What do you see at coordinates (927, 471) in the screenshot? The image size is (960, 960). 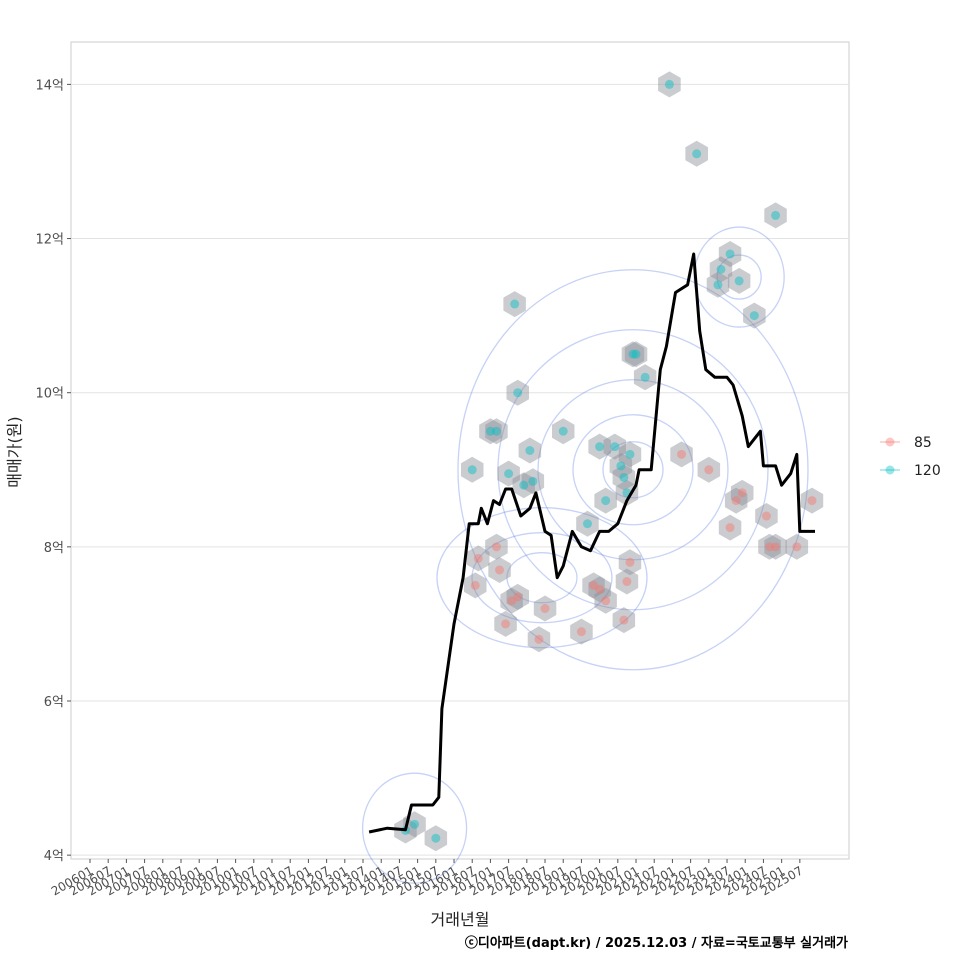 I see `legend-label-120: 120` at bounding box center [927, 471].